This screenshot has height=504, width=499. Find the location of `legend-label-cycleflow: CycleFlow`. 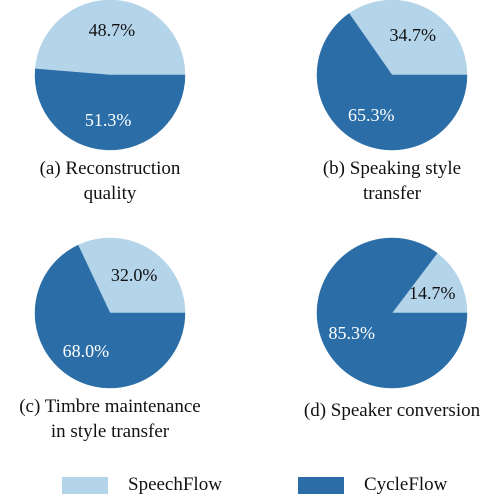

legend-label-cycleflow: CycleFlow is located at coordinates (406, 484).